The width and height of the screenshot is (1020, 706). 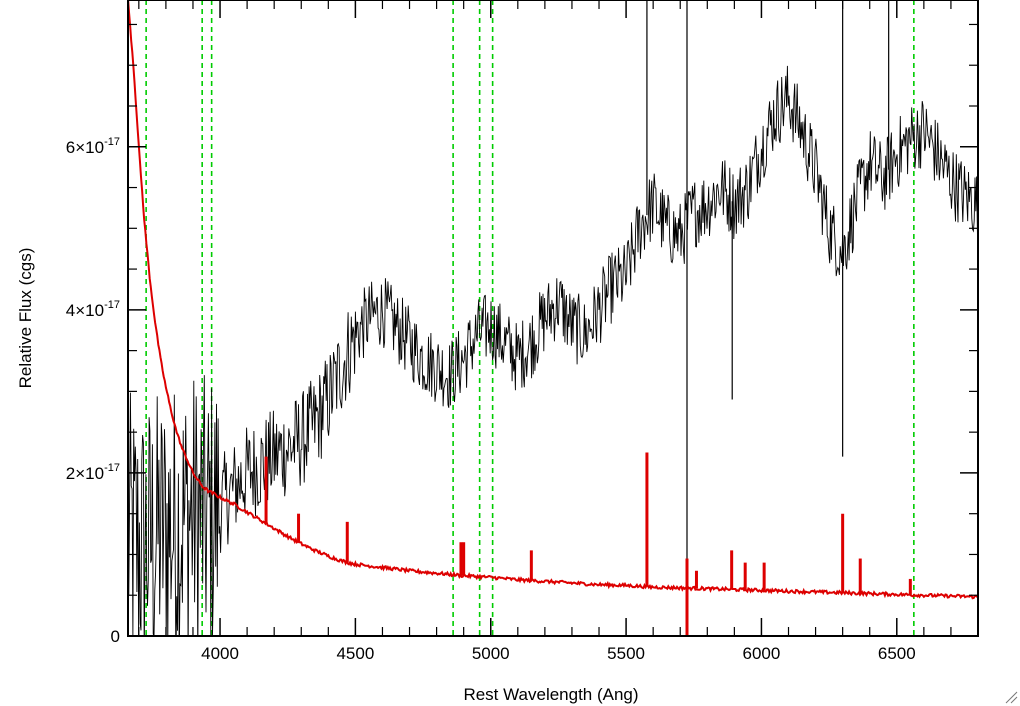 What do you see at coordinates (897, 653) in the screenshot?
I see `x-tick-label: 6500` at bounding box center [897, 653].